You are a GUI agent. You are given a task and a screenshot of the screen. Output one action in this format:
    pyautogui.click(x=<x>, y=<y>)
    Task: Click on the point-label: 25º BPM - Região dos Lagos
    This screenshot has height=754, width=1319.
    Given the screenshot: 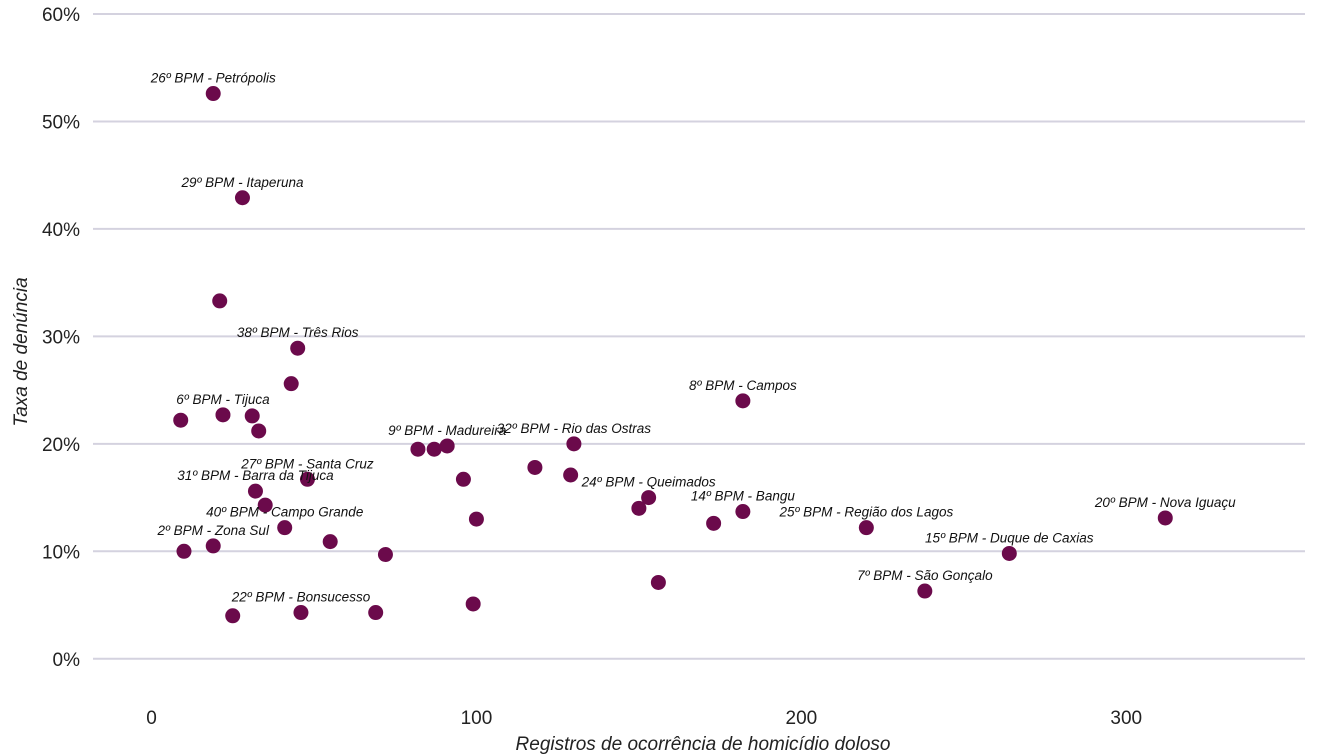 What is the action you would take?
    pyautogui.click(x=865, y=512)
    